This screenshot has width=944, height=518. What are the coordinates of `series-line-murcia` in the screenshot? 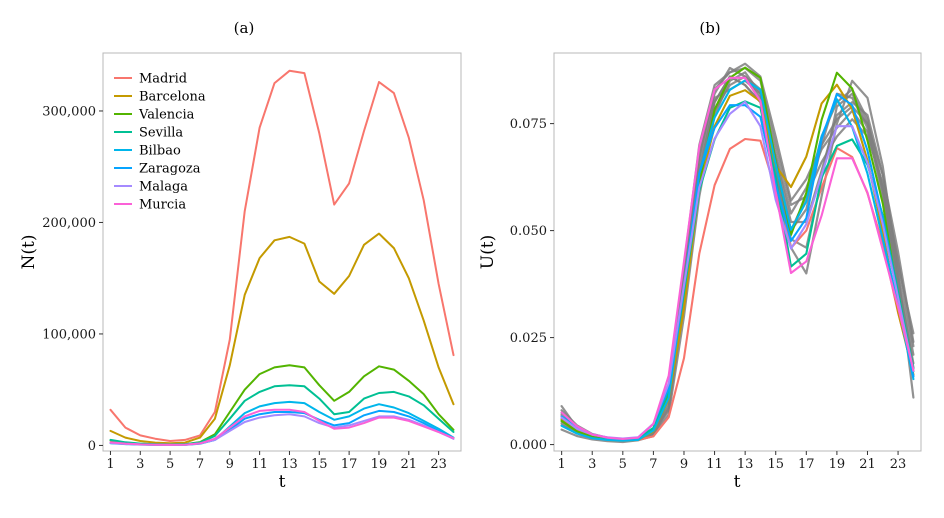 It's located at (282, 427).